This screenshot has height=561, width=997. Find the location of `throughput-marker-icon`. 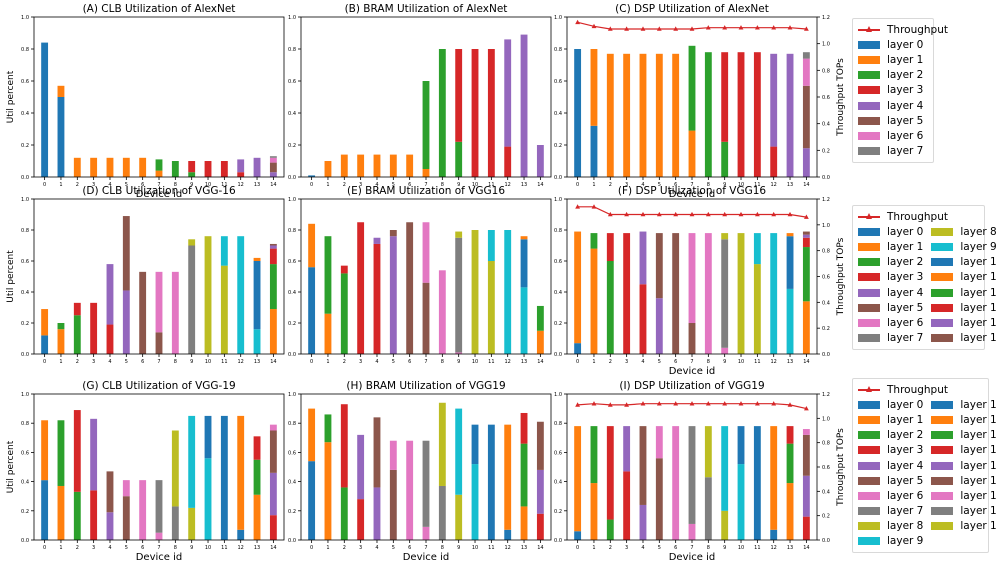

throughput-marker-icon is located at coordinates (869, 217).